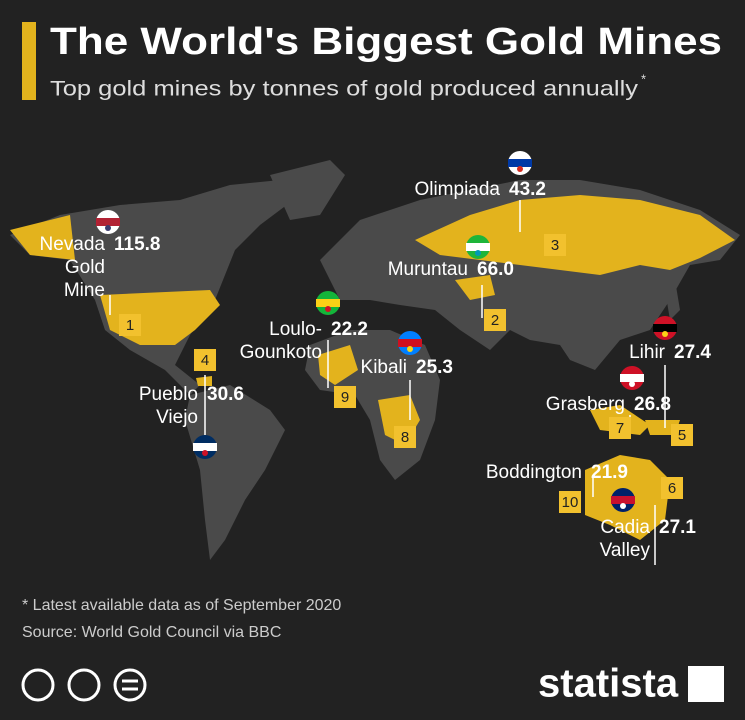 Image resolution: width=745 pixels, height=720 pixels. What do you see at coordinates (672, 300) in the screenshot?
I see `japan` at bounding box center [672, 300].